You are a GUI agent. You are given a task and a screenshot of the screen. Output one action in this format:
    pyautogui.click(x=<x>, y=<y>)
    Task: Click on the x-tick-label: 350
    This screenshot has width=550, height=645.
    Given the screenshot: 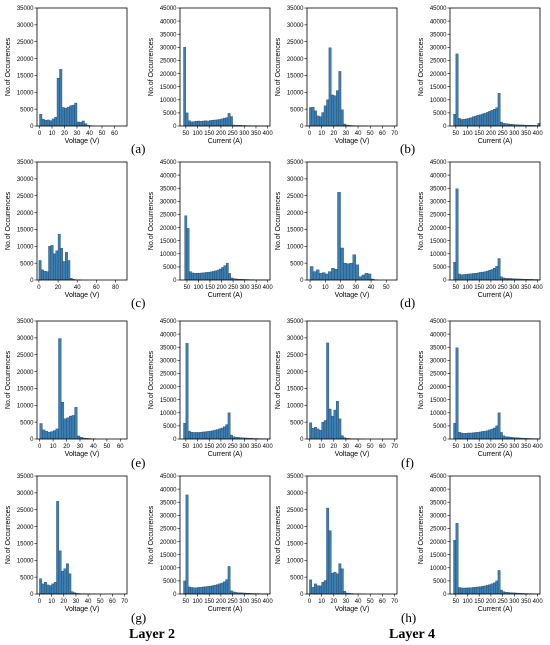 What is the action you would take?
    pyautogui.click(x=526, y=447)
    